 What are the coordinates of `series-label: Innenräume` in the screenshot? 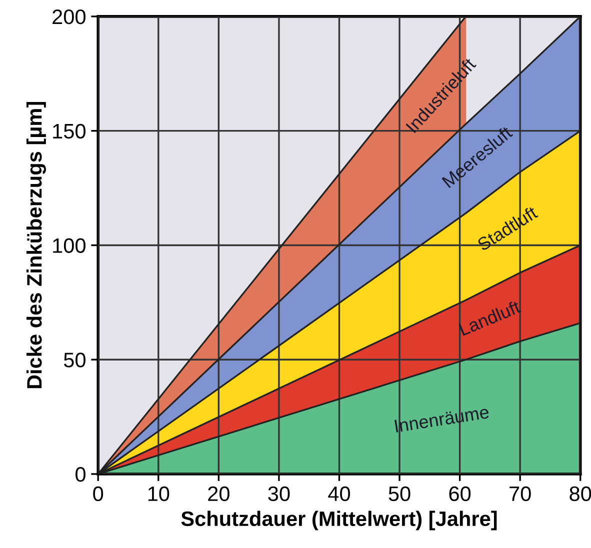 It's located at (442, 419).